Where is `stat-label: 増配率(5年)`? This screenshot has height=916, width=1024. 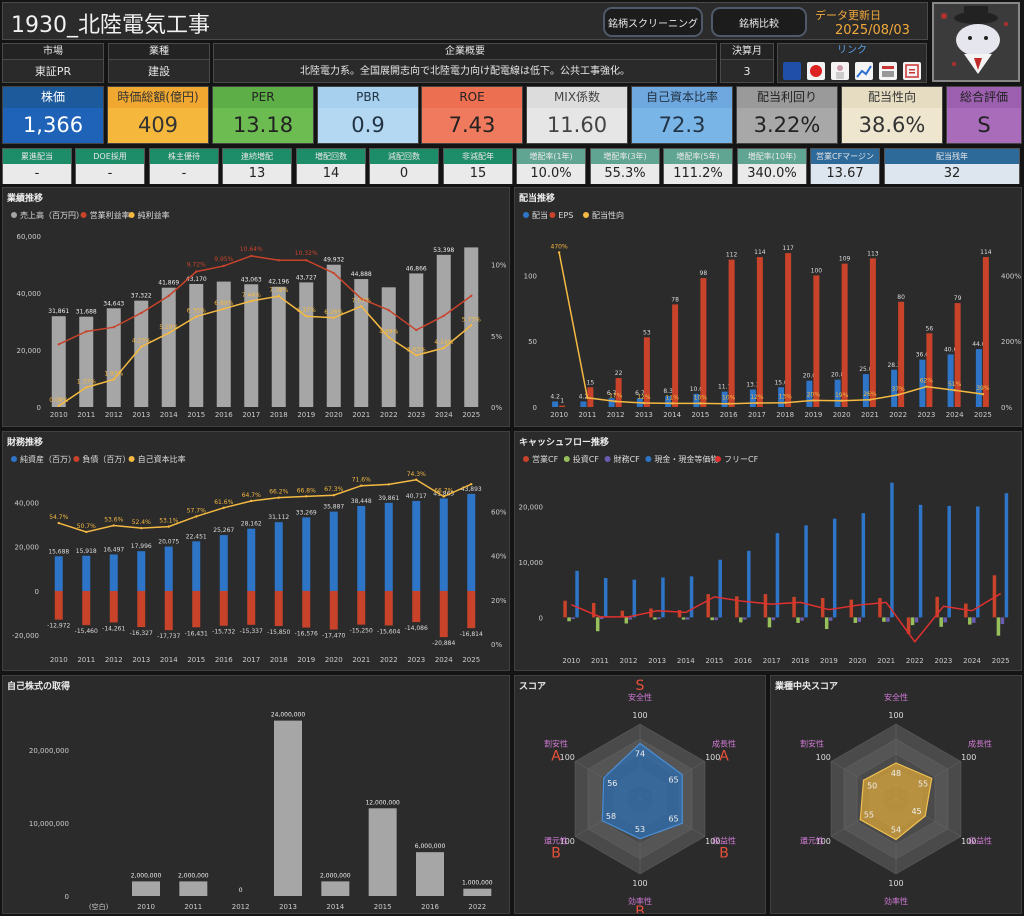 stat-label: 増配率(5年) is located at coordinates (698, 156).